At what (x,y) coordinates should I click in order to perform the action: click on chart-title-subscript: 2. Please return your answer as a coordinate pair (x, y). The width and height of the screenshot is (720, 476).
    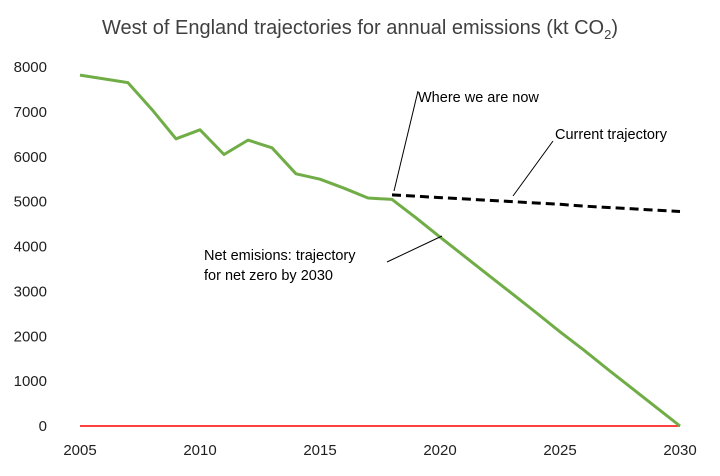
    Looking at the image, I should click on (607, 34).